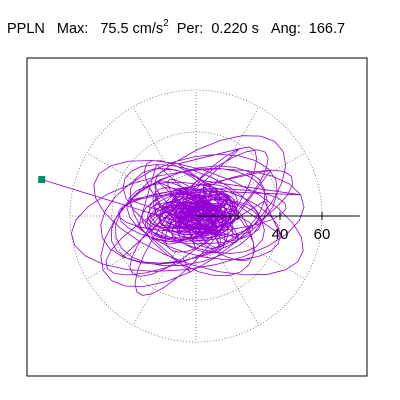 This screenshot has height=400, width=400. Describe the element at coordinates (166, 23) in the screenshot. I see `max-unit-exponent: 2` at that location.